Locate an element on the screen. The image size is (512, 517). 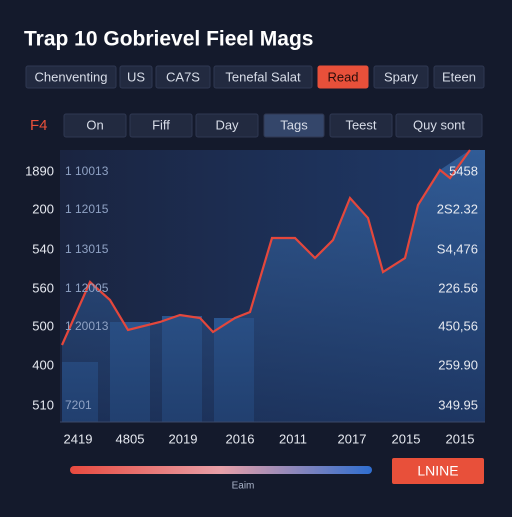
right-label: 349.95 is located at coordinates (458, 404).